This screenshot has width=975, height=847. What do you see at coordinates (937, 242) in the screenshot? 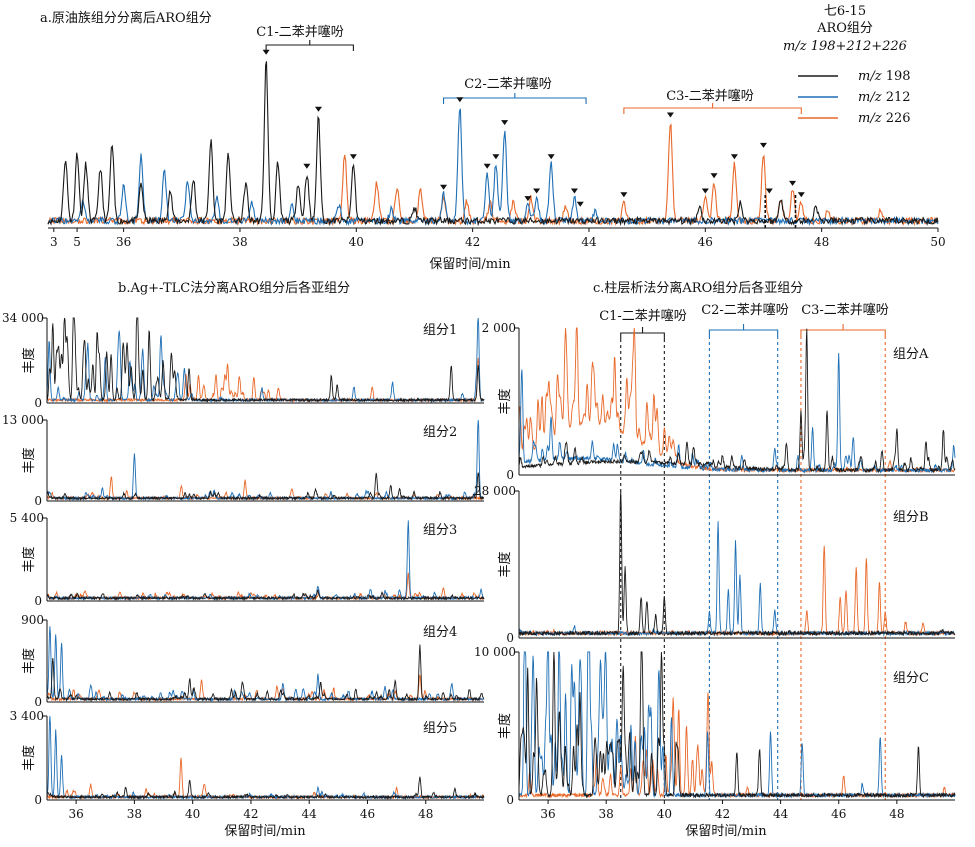
I see `panel-a-x-tick-label: 50` at bounding box center [937, 242].